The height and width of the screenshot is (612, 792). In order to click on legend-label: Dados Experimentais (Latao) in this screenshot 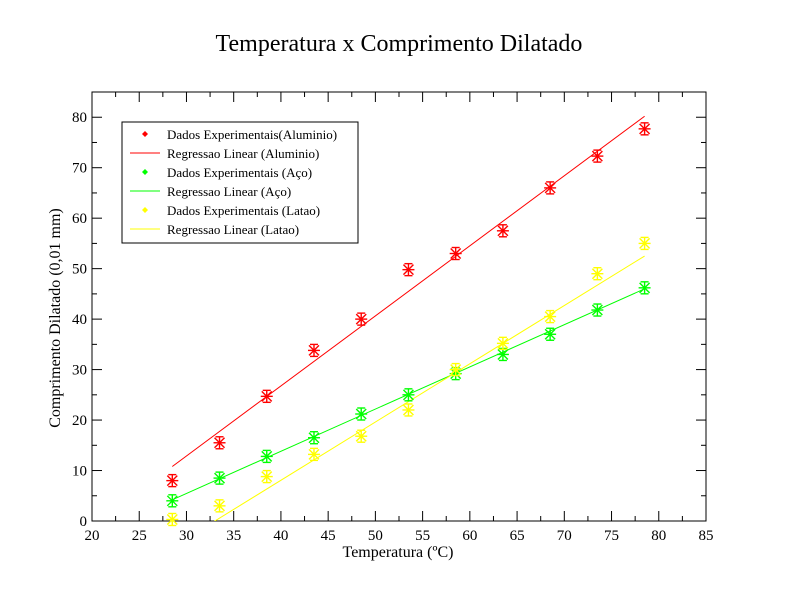, I will do `click(243, 210)`.